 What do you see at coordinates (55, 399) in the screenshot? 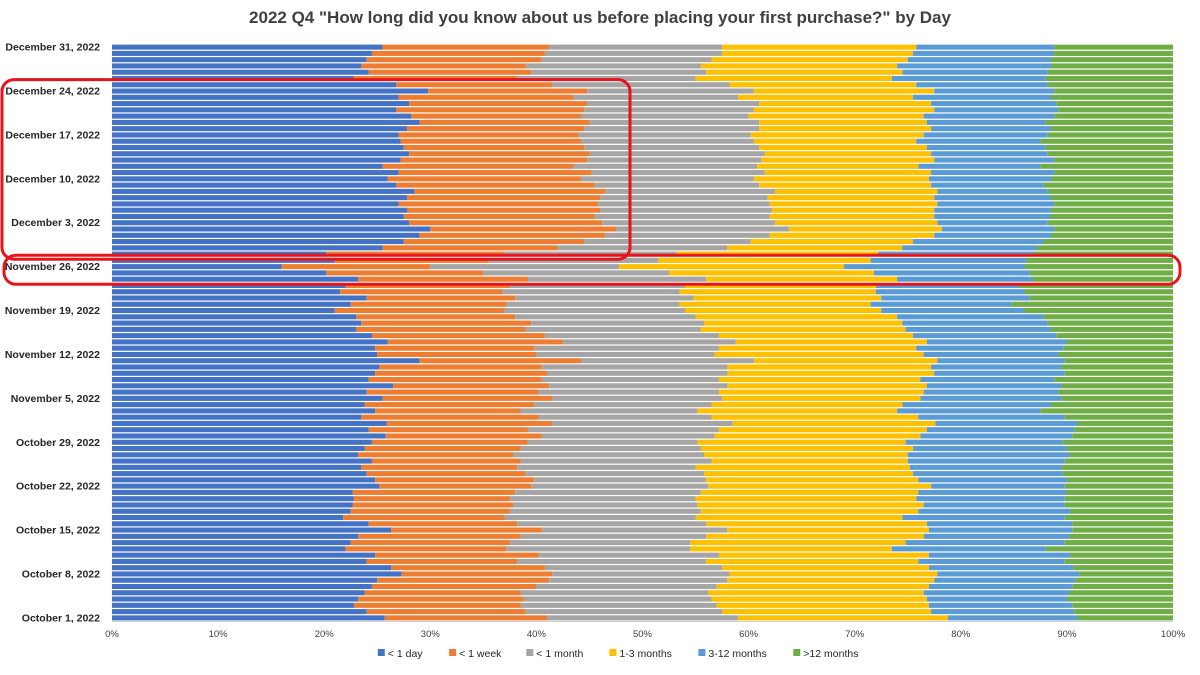
I see `y-tick-label: November 5, 2022` at bounding box center [55, 399].